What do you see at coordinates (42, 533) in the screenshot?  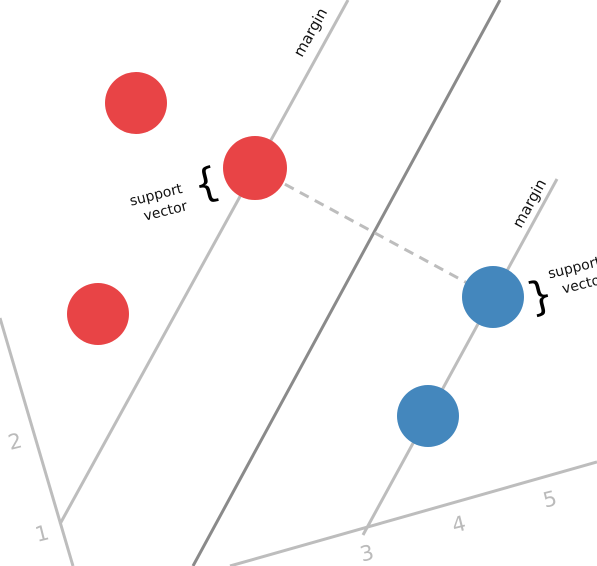 I see `tick-label-1: 1` at bounding box center [42, 533].